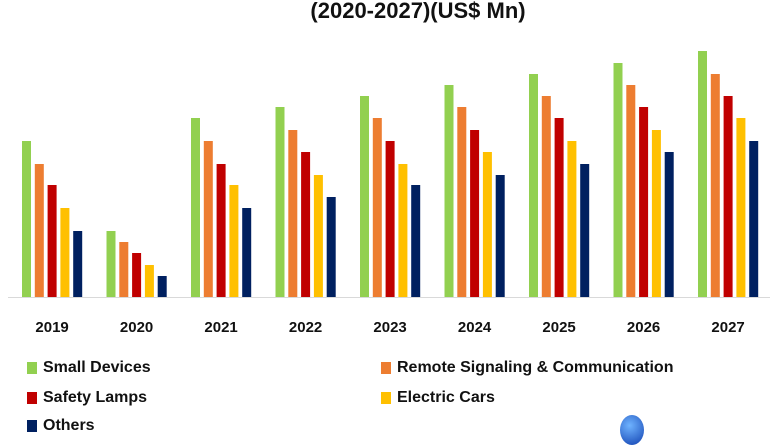 The image size is (780, 445). Describe the element at coordinates (318, 236) in the screenshot. I see `bar-2022-electric-cars` at that location.